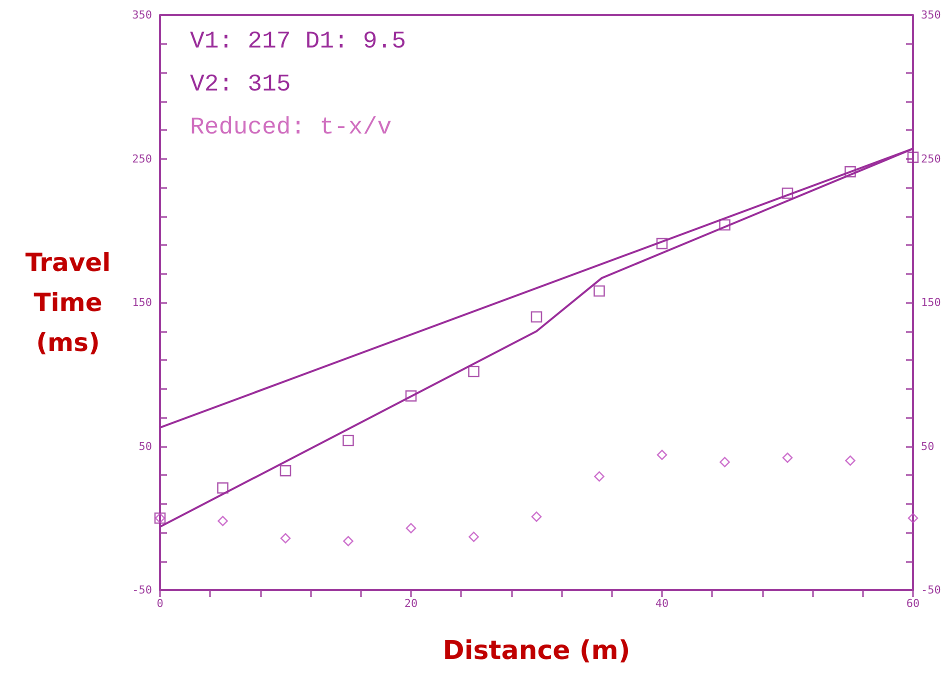 This screenshot has width=947, height=686. Describe the element at coordinates (913, 603) in the screenshot. I see `x-tick-label: 60` at that location.